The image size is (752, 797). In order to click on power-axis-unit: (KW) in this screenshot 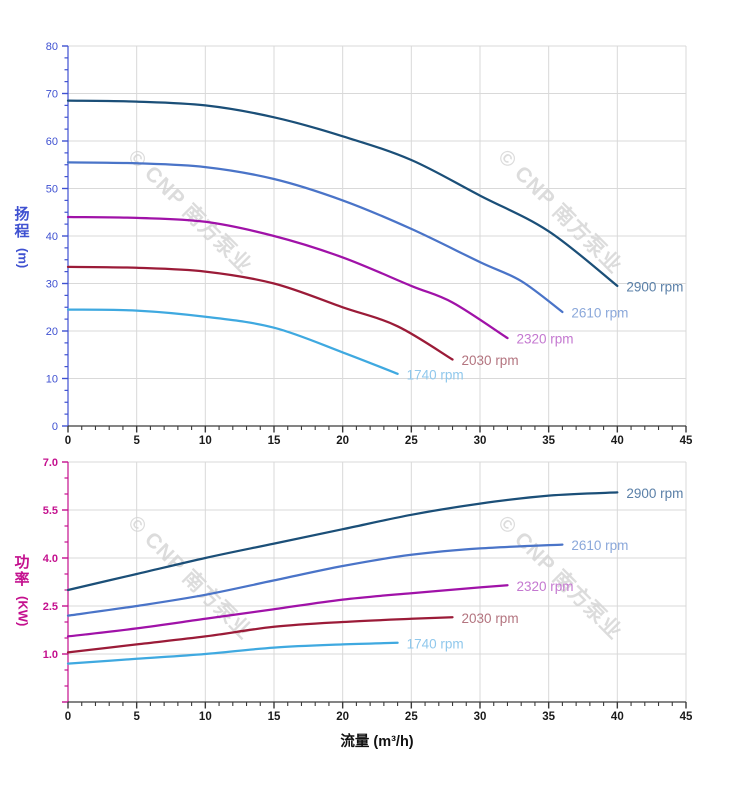, I will do `click(23, 610)`.